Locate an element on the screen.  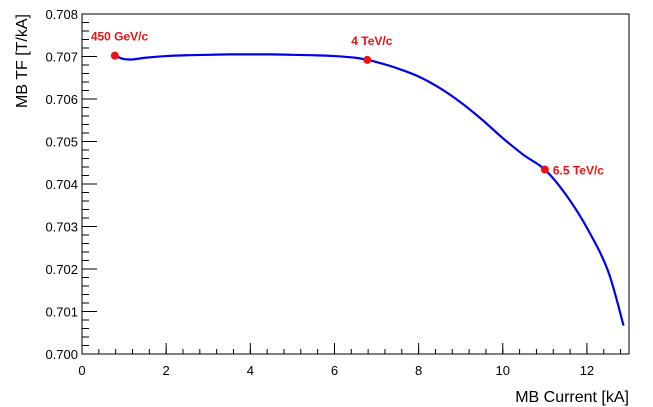
y-tick-label: 0.705 is located at coordinates (61, 142).